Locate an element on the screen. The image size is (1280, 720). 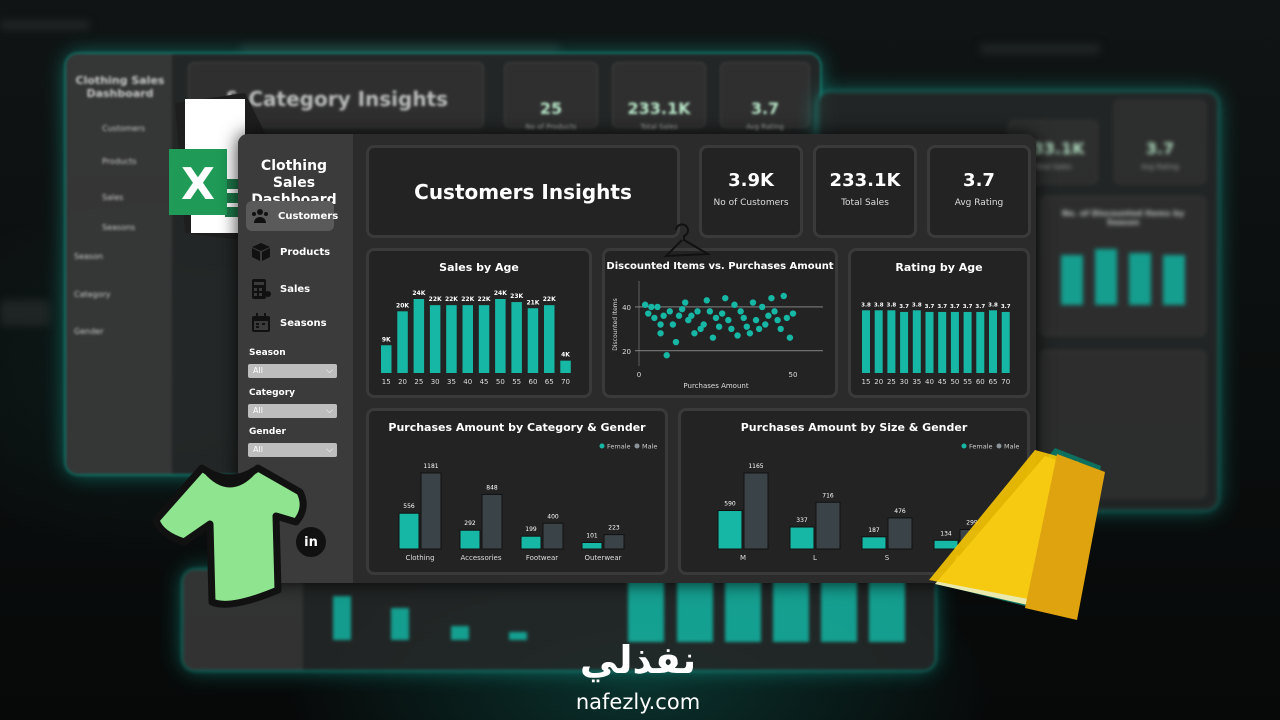
tick-label: 40 is located at coordinates (467, 382).